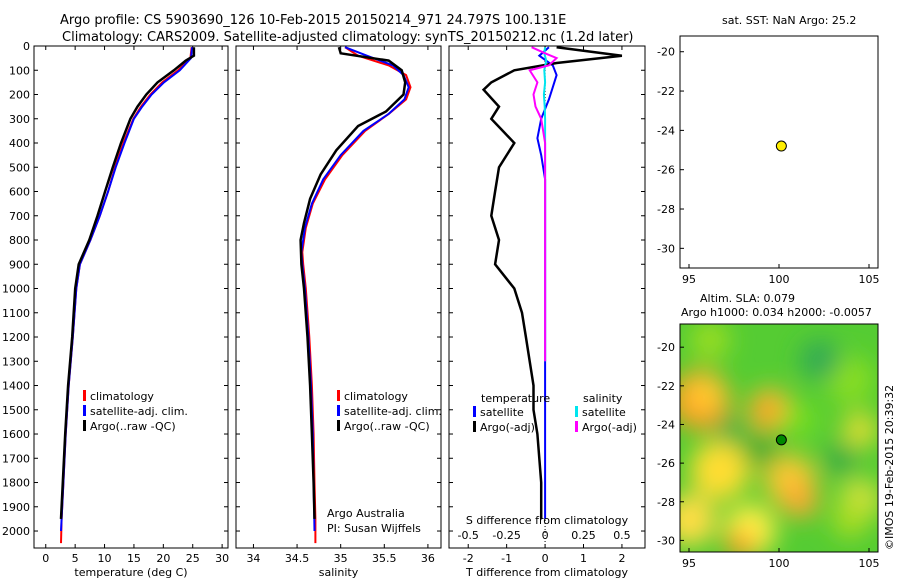  Describe the element at coordinates (545, 535) in the screenshot. I see `x-tick-label-salinity-diff: 0` at that location.